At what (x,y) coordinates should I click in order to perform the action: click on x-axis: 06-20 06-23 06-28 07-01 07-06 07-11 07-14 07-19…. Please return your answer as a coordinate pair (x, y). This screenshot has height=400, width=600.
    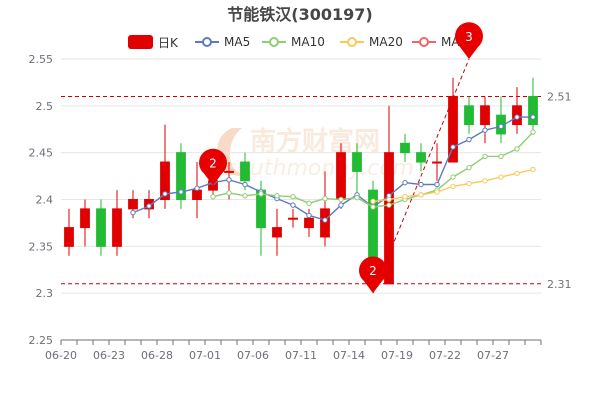
    Looking at the image, I should click on (293, 351).